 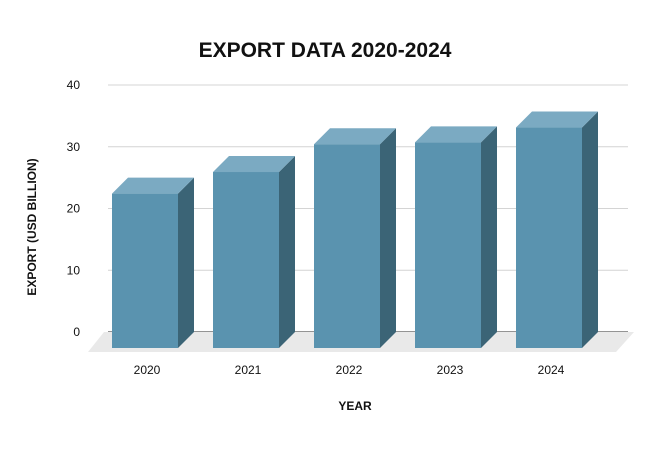 I want to click on y-tick-label: 10, so click(x=74, y=270).